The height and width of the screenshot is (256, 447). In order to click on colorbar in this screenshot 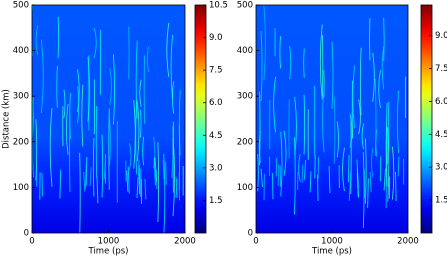, I will do `click(426, 119)`.